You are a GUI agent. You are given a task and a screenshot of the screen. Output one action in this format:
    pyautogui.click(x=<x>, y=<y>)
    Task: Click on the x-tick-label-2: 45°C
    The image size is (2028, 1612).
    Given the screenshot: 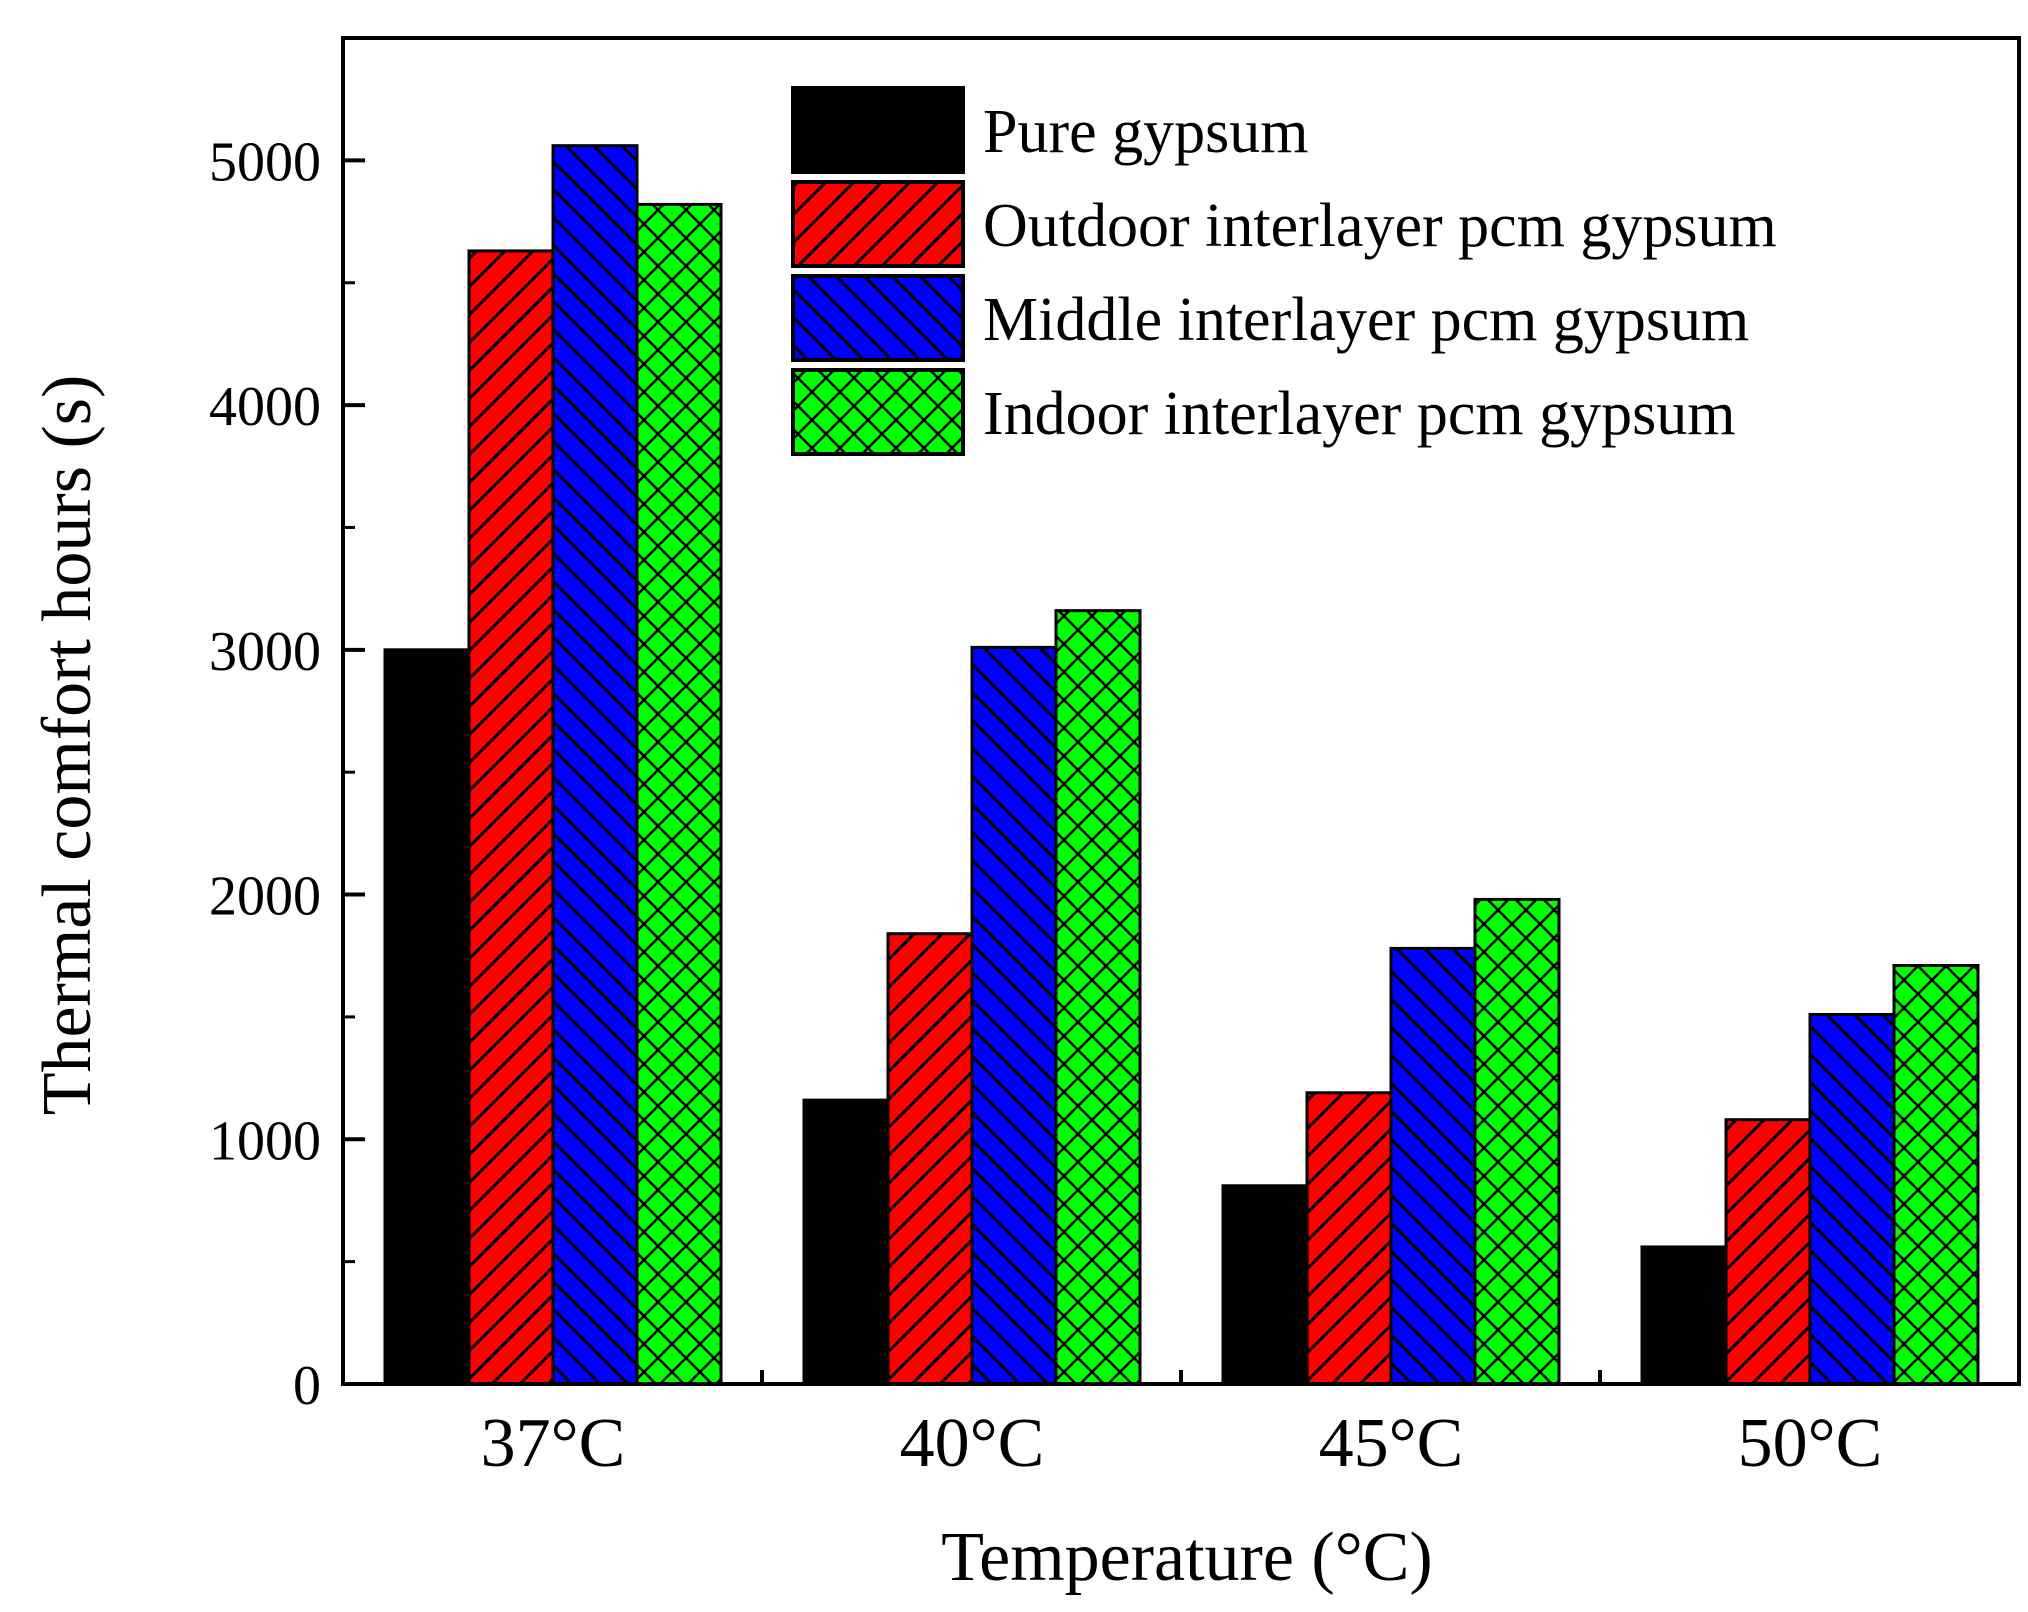 What is the action you would take?
    pyautogui.click(x=1391, y=1443)
    